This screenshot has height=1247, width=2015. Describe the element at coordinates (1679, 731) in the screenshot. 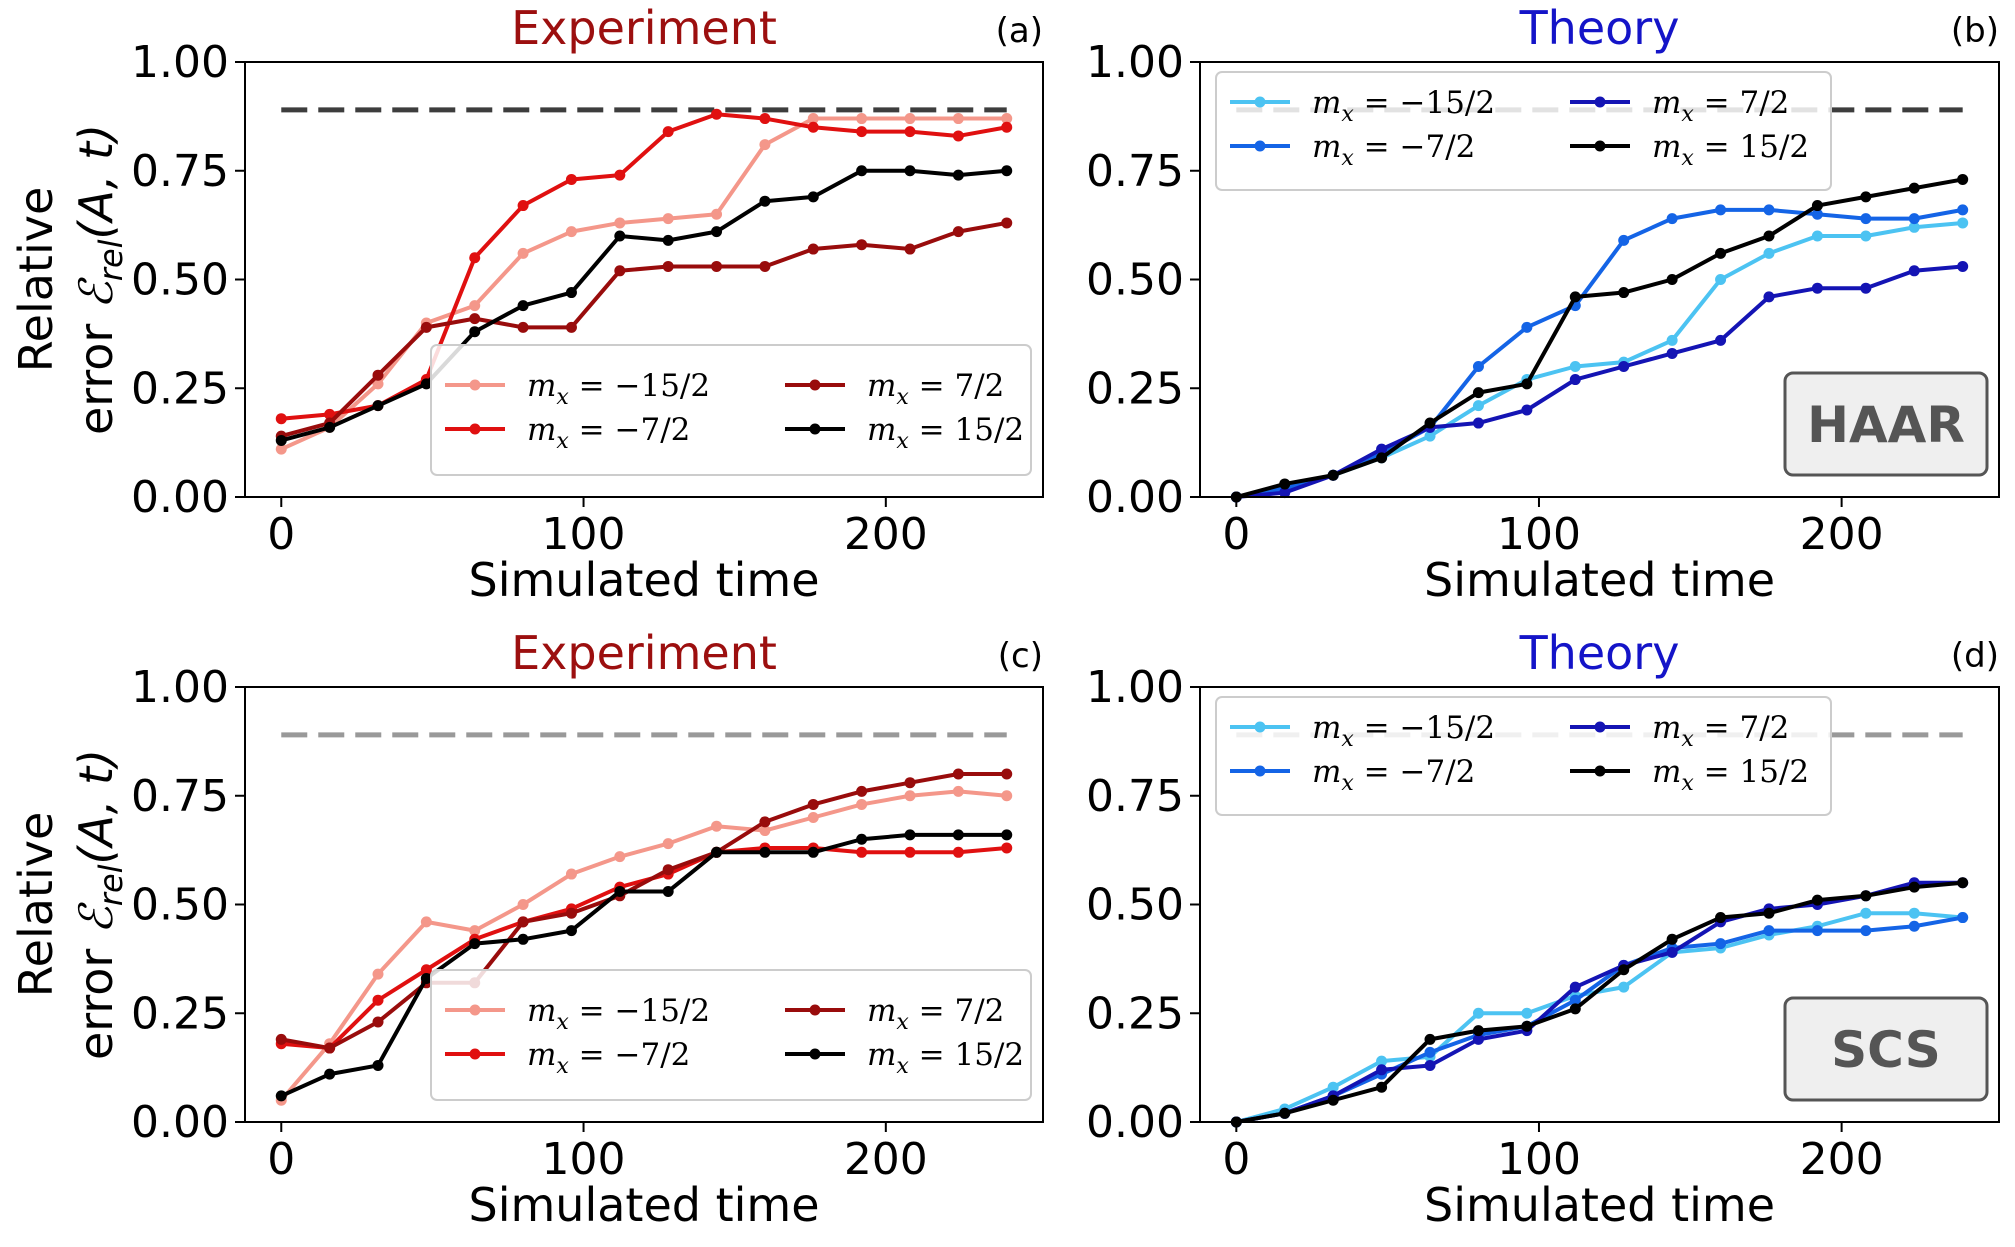

I see `legend-item-2: mx = 7/2` at that location.